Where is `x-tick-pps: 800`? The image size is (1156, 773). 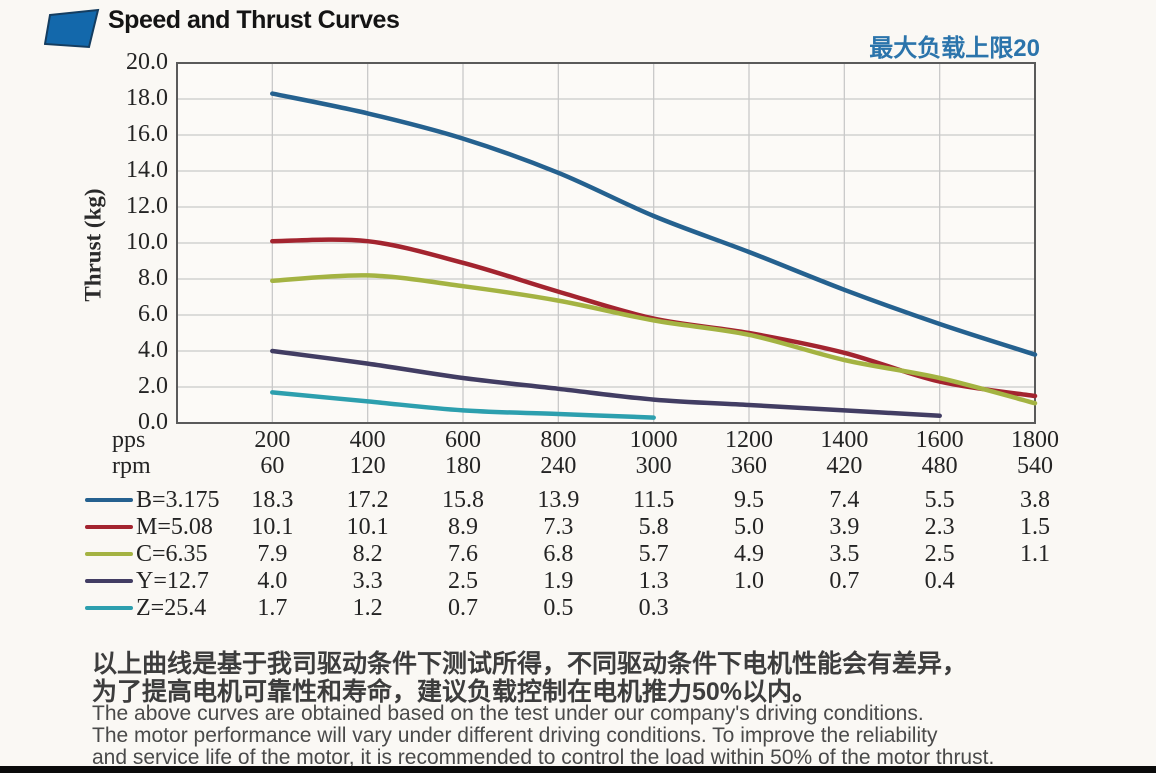
x-tick-pps: 800 is located at coordinates (558, 440).